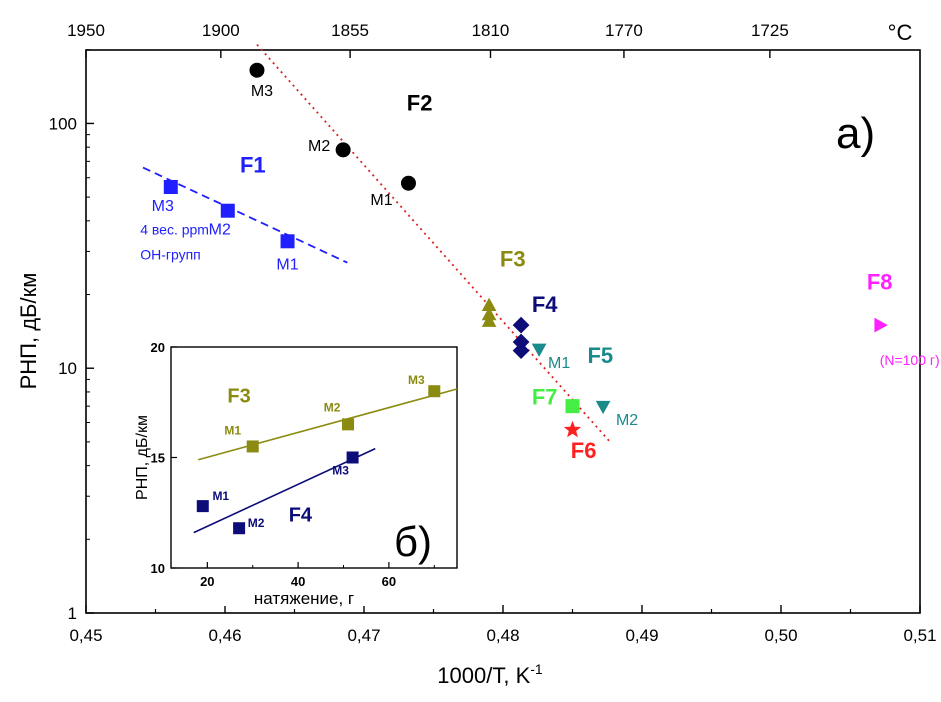 The width and height of the screenshot is (941, 702). Describe the element at coordinates (232, 430) in the screenshot. I see `inset-point-label-f3-m1: M1` at that location.